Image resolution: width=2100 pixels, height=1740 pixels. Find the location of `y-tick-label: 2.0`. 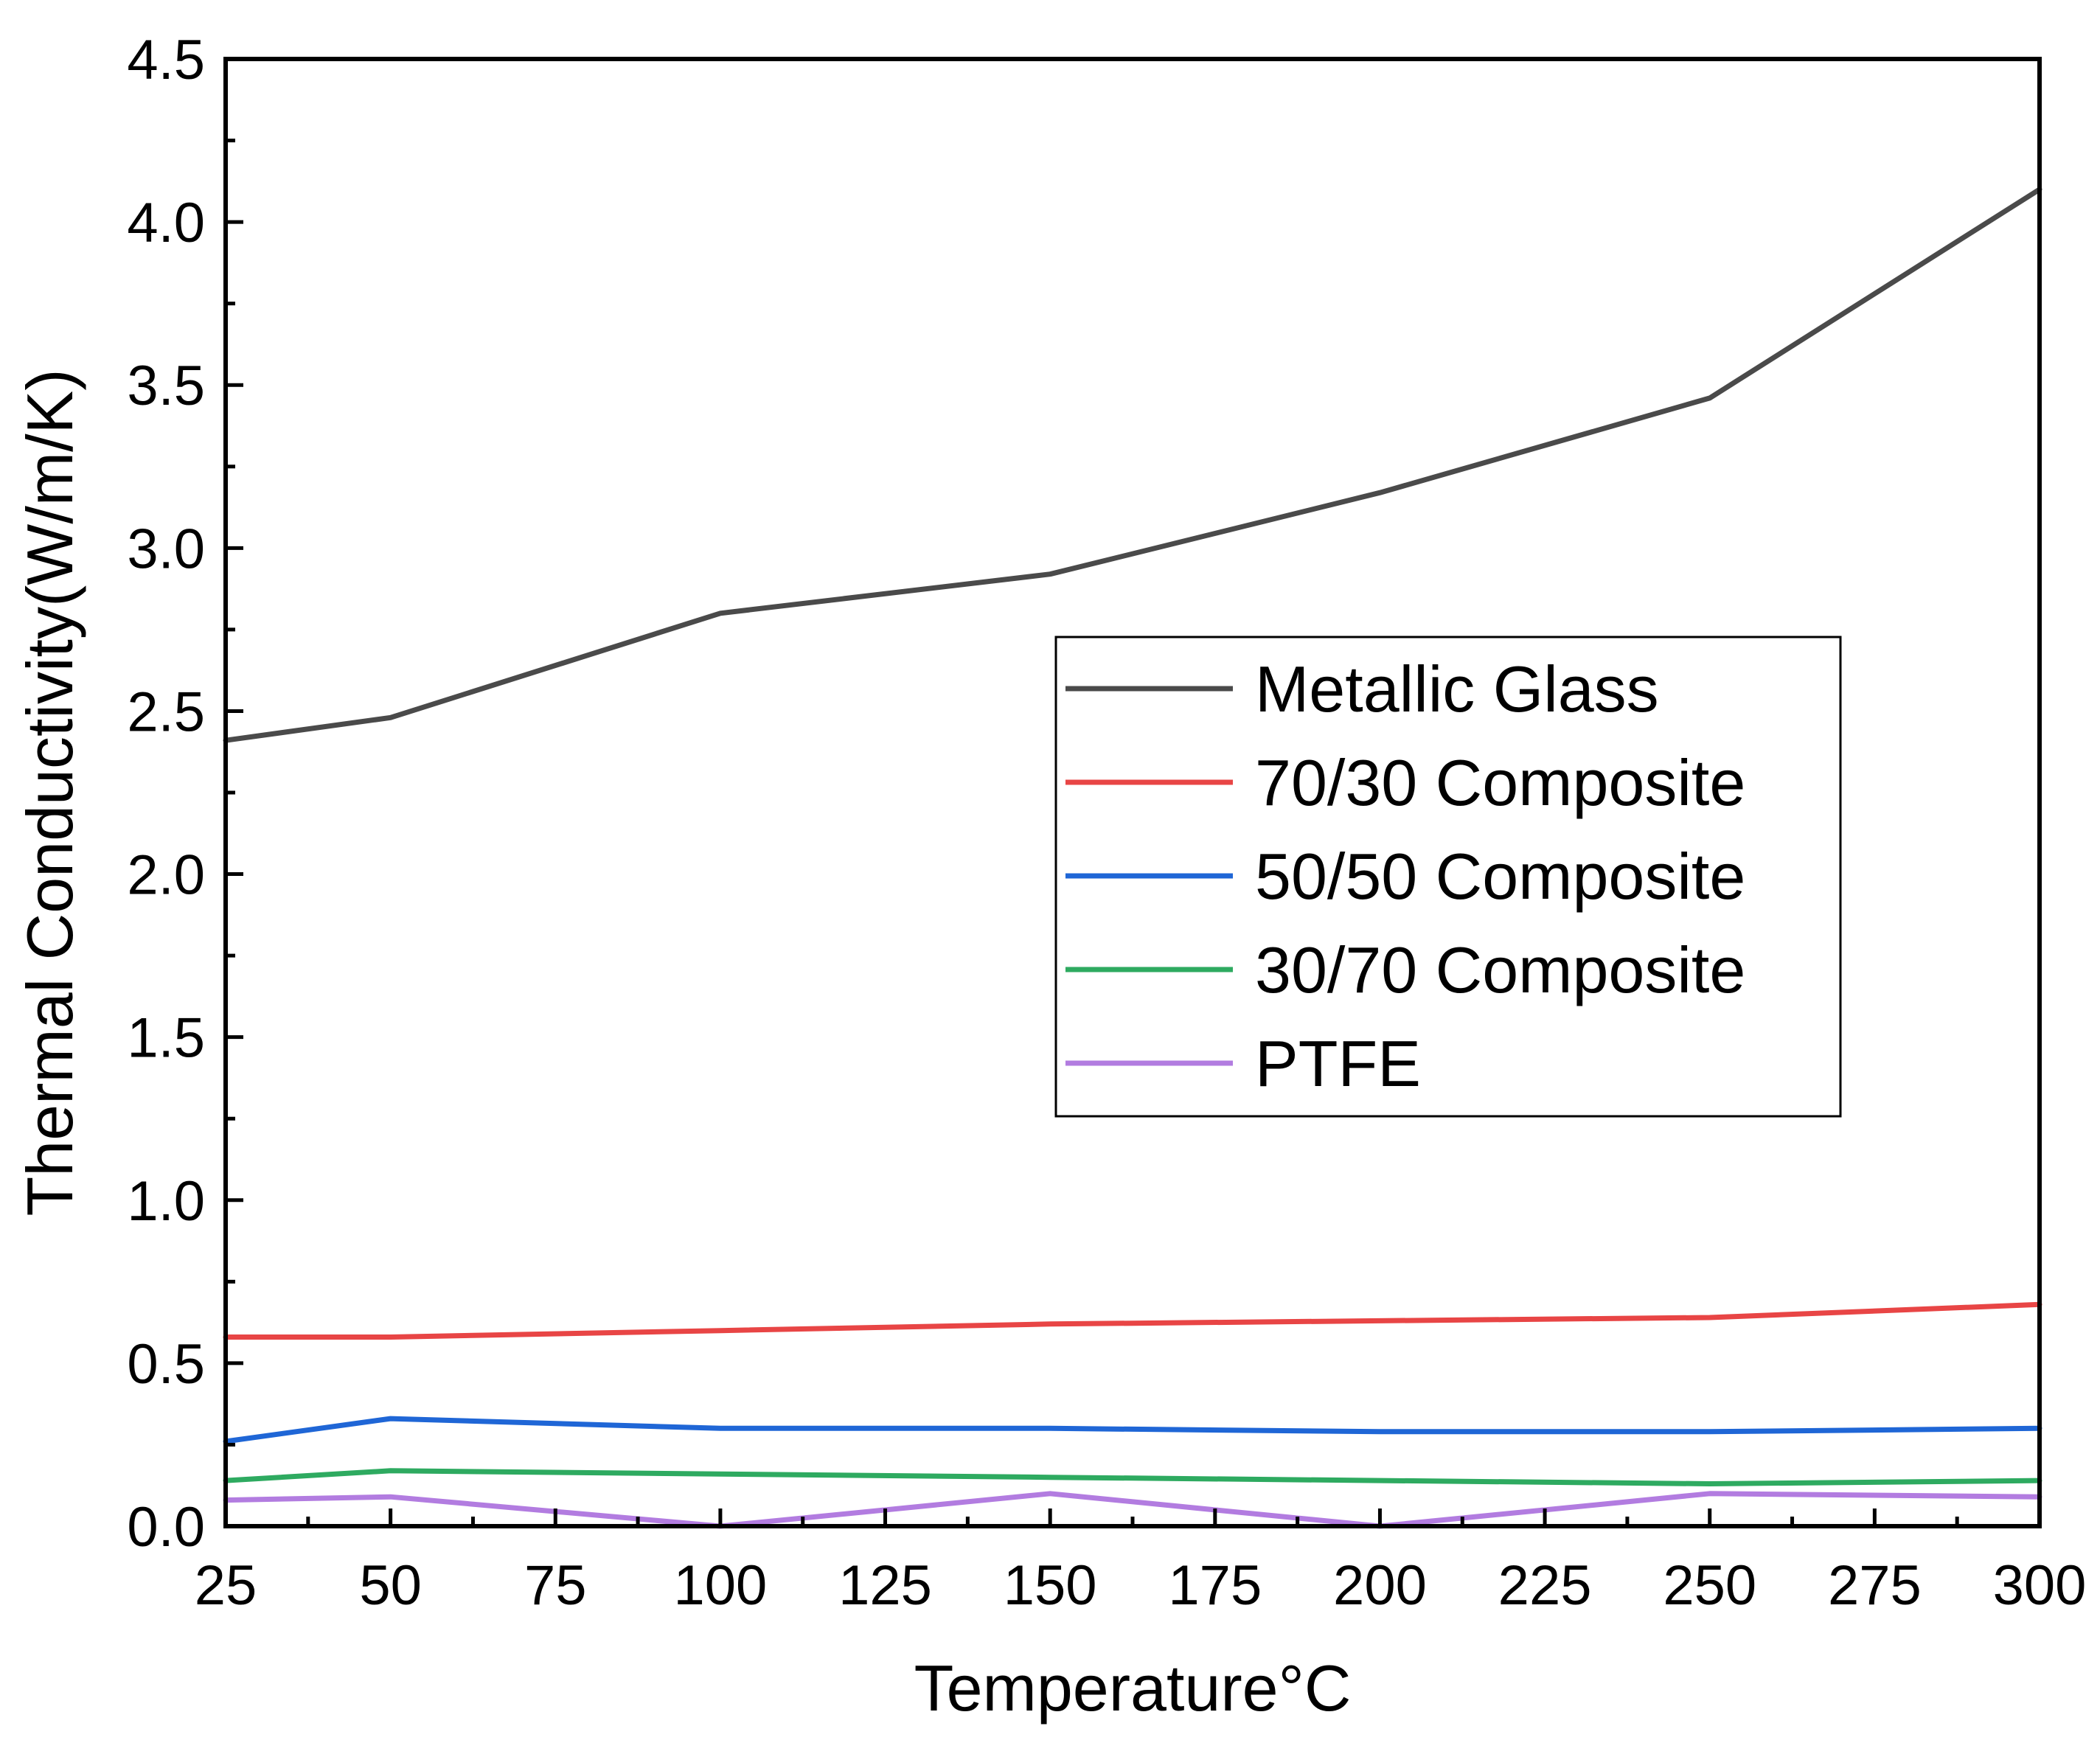

y-tick-label: 2.0 is located at coordinates (166, 875).